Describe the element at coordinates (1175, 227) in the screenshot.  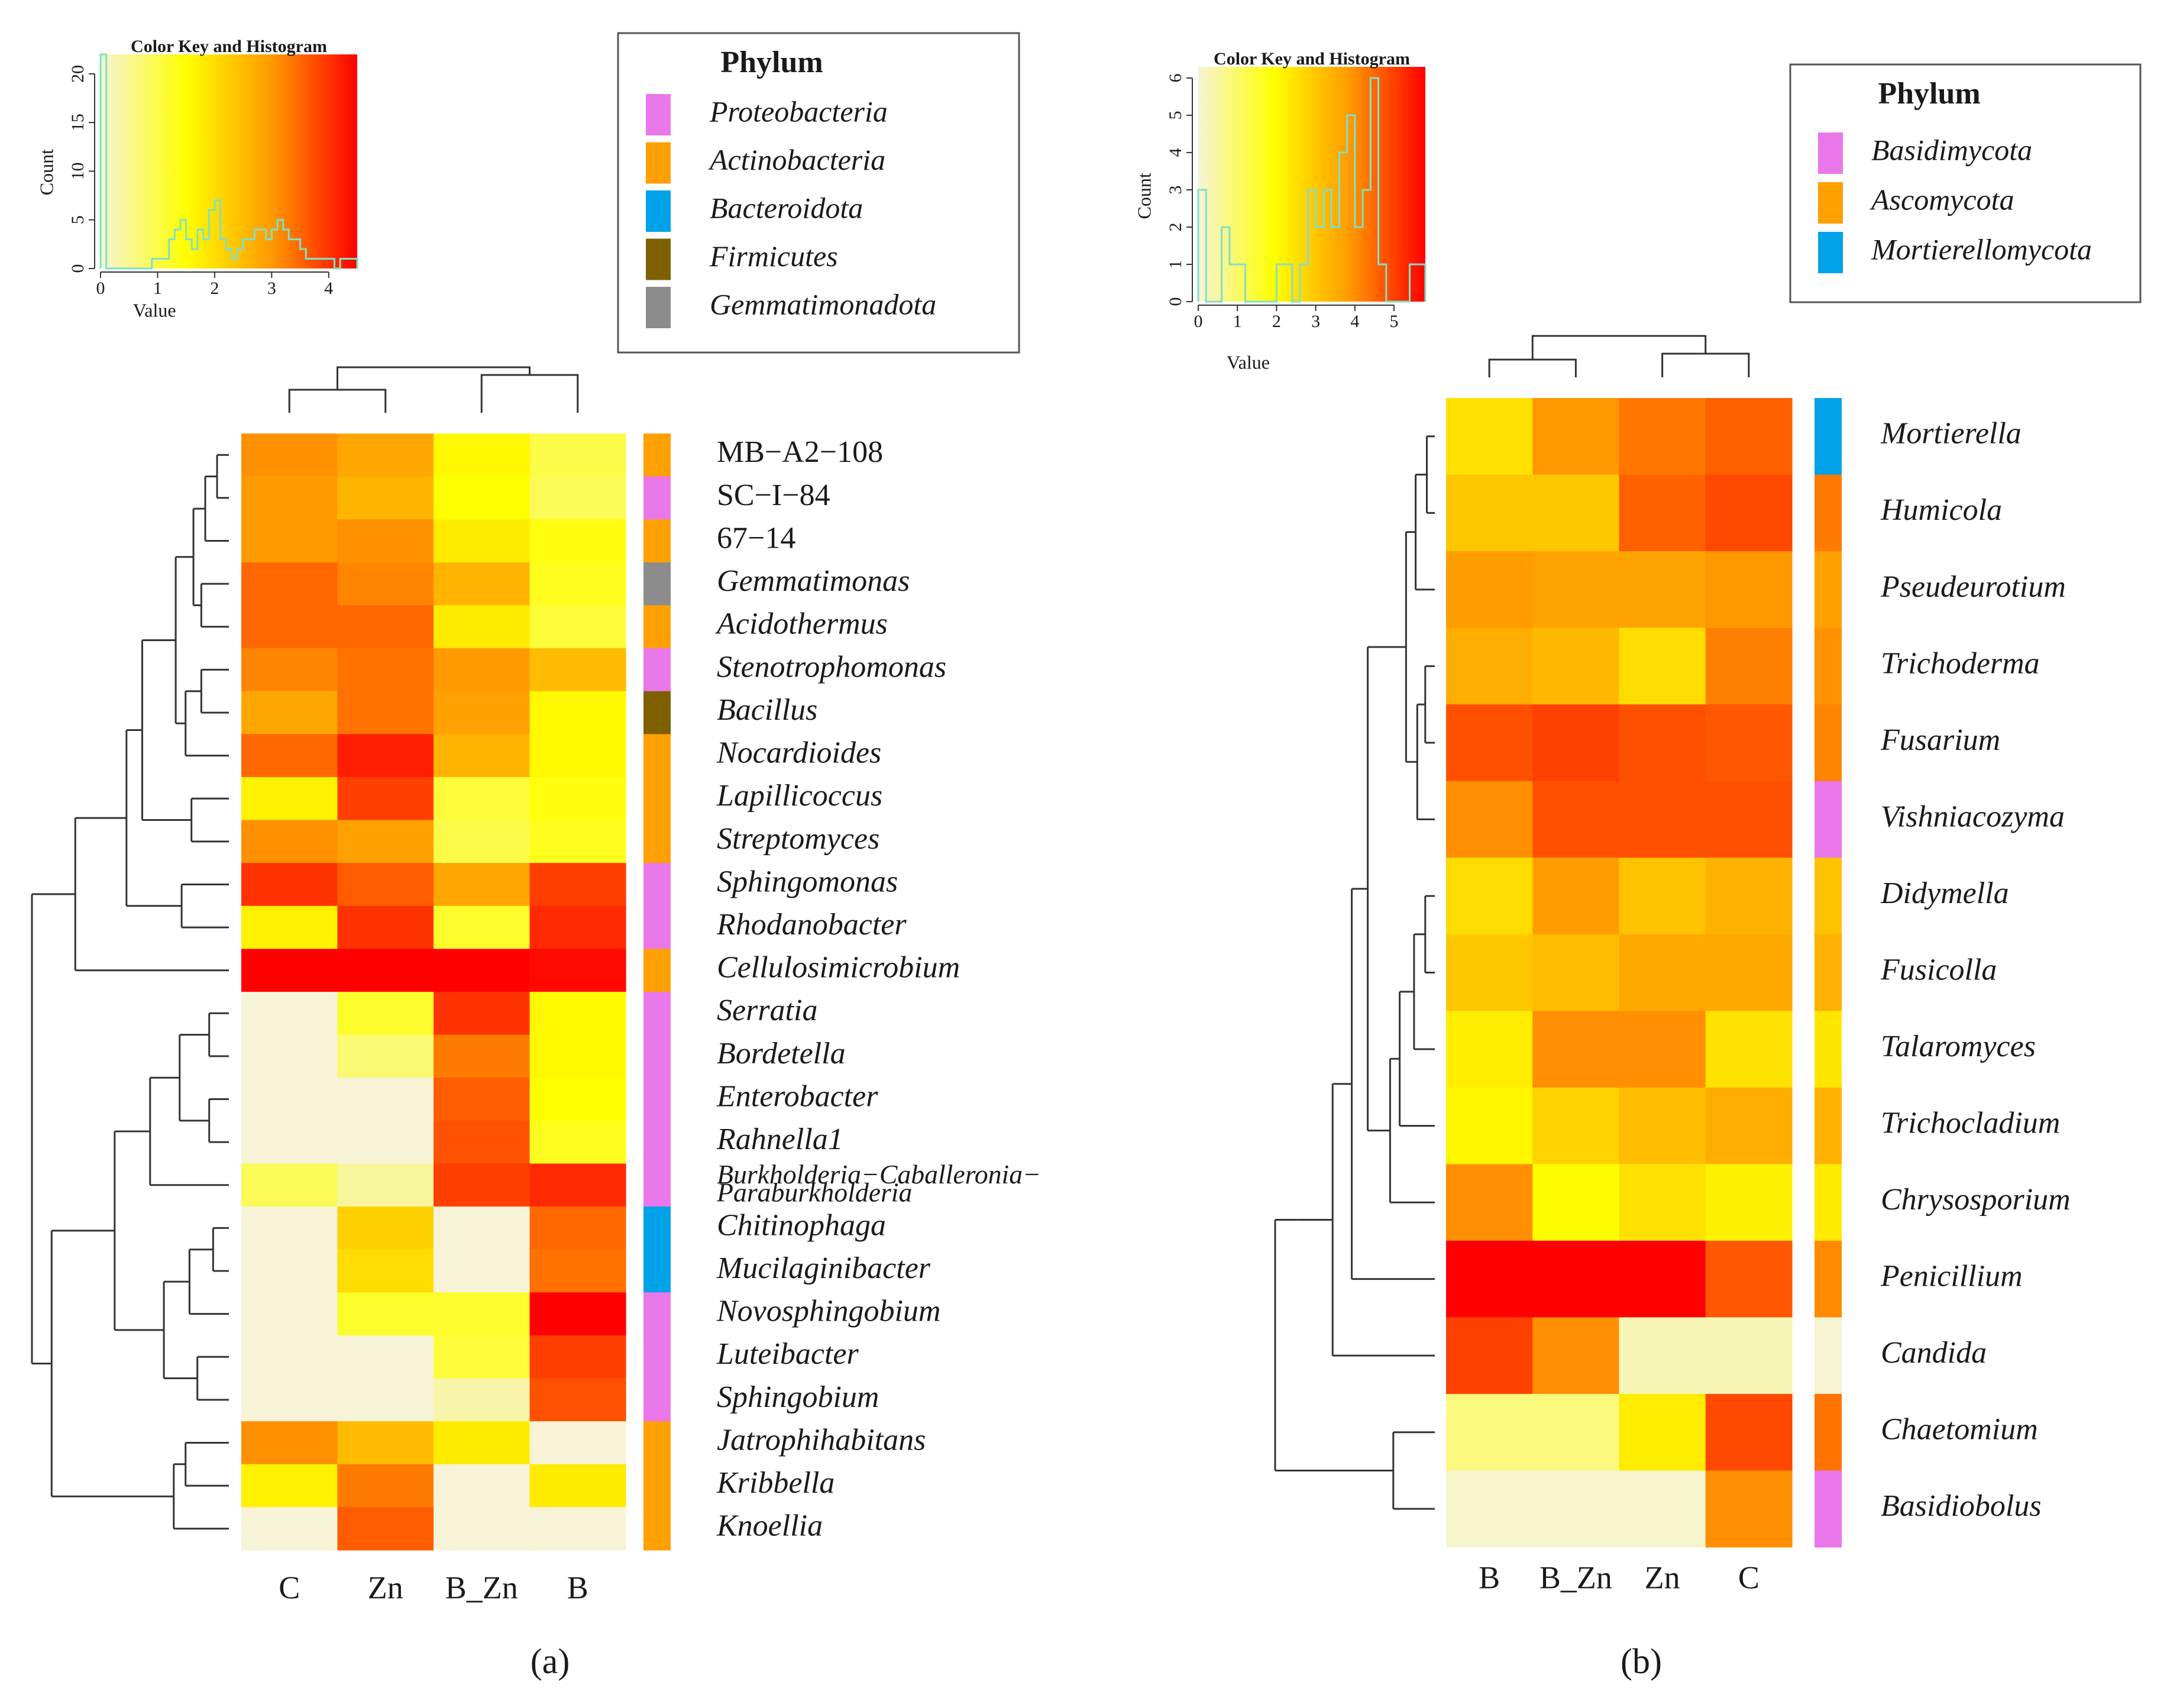
I see `y-tick-label: 2` at that location.